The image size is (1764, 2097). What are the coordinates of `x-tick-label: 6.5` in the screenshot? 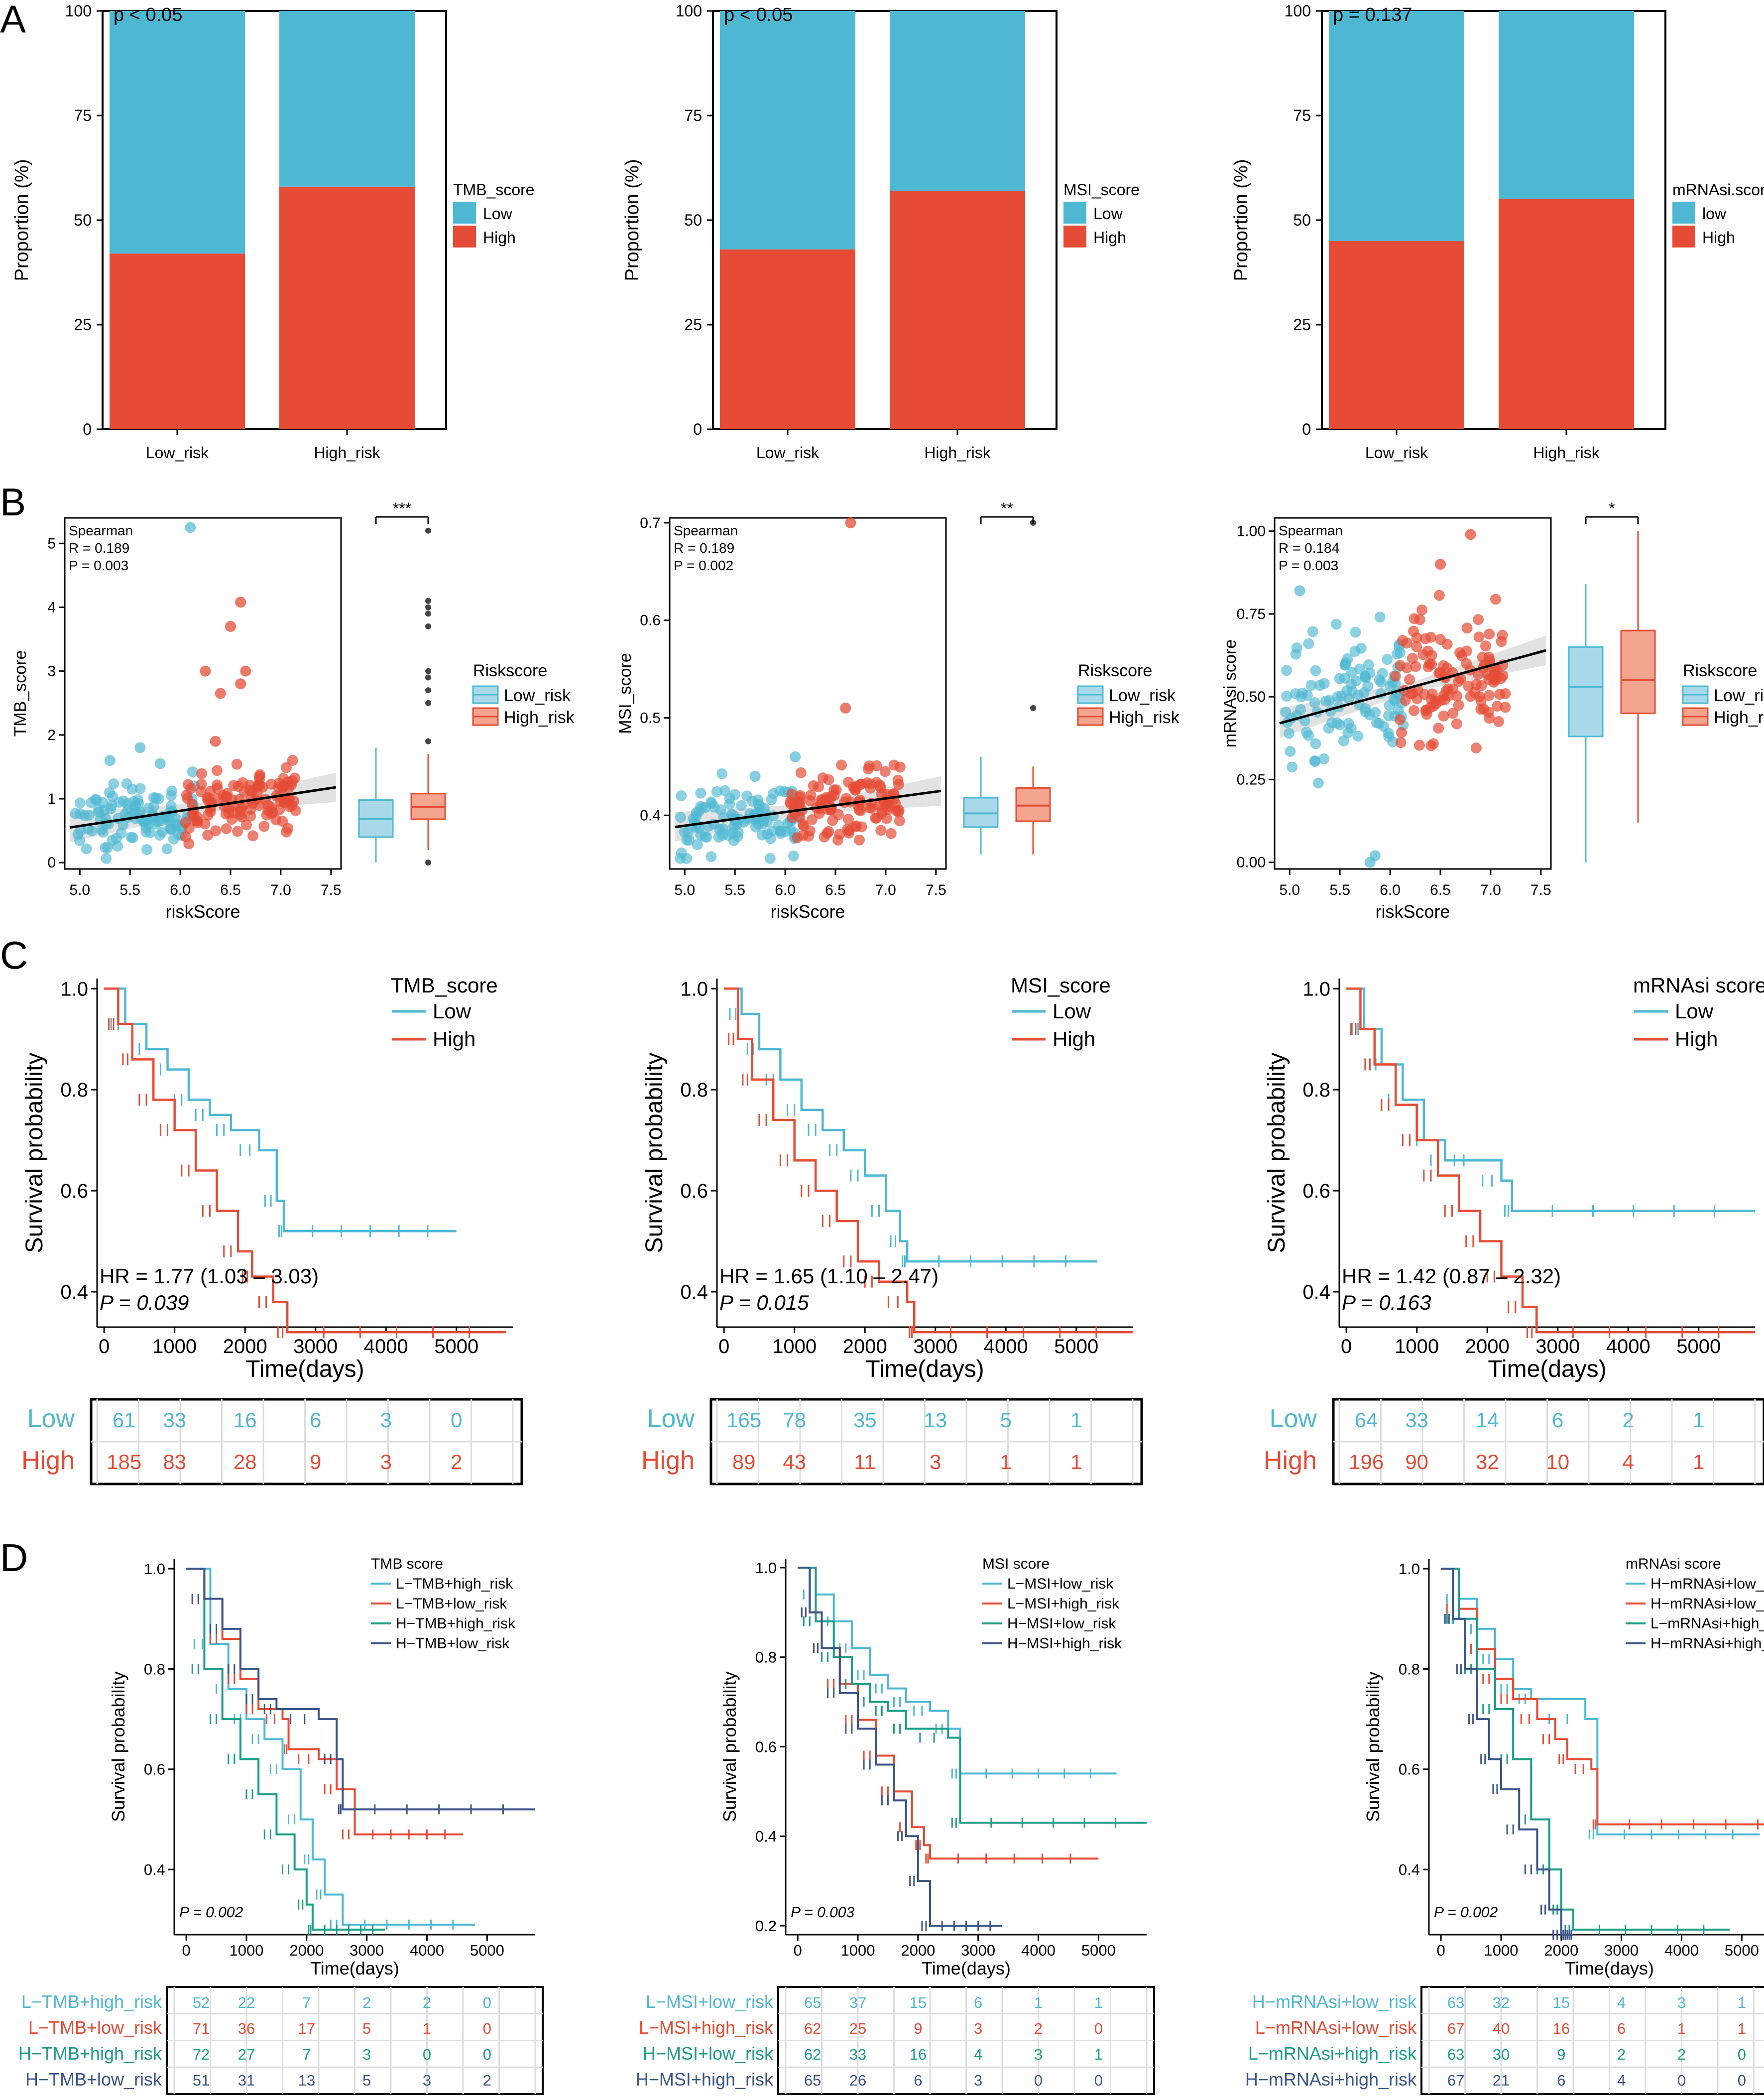 It's located at (230, 890).